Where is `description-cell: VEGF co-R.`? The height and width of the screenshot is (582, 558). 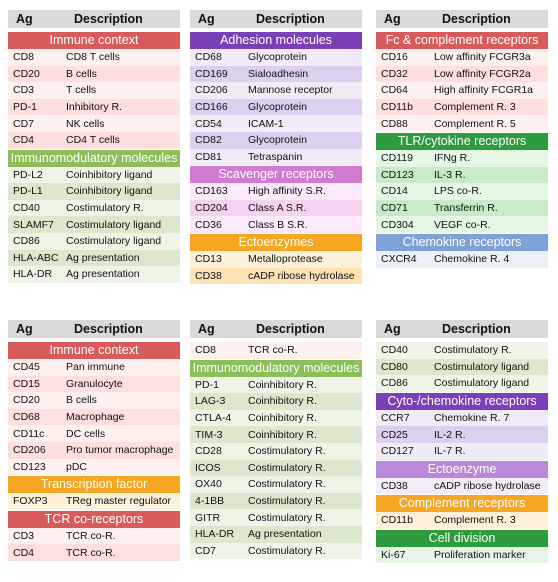 description-cell: VEGF co-R. is located at coordinates (462, 224).